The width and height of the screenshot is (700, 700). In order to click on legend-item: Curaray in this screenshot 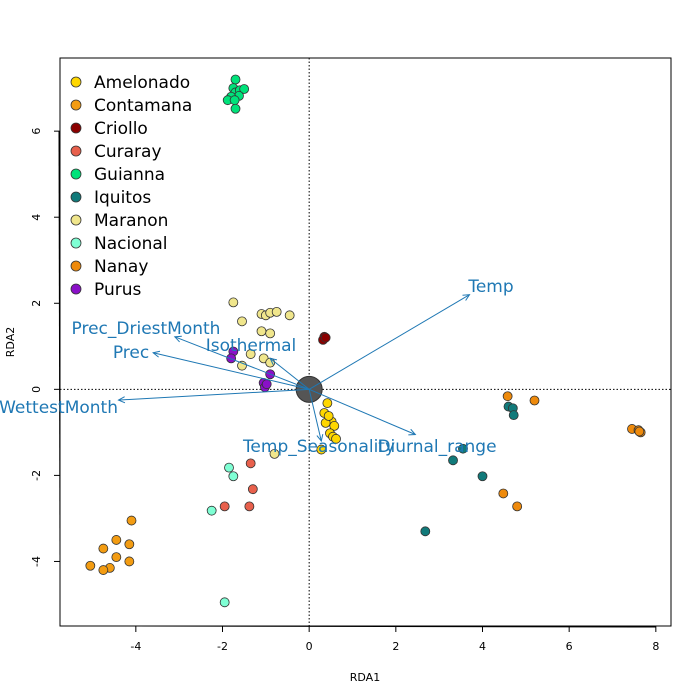, I will do `click(128, 152)`.